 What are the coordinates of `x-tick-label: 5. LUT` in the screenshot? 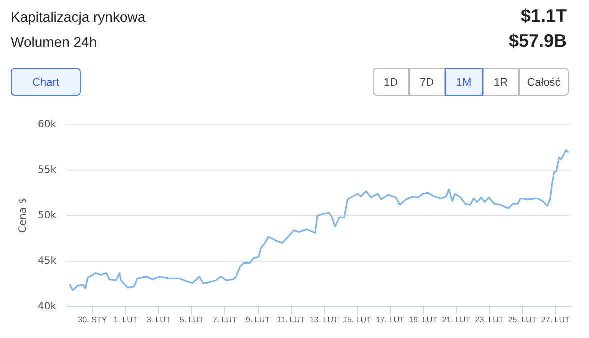 It's located at (192, 320).